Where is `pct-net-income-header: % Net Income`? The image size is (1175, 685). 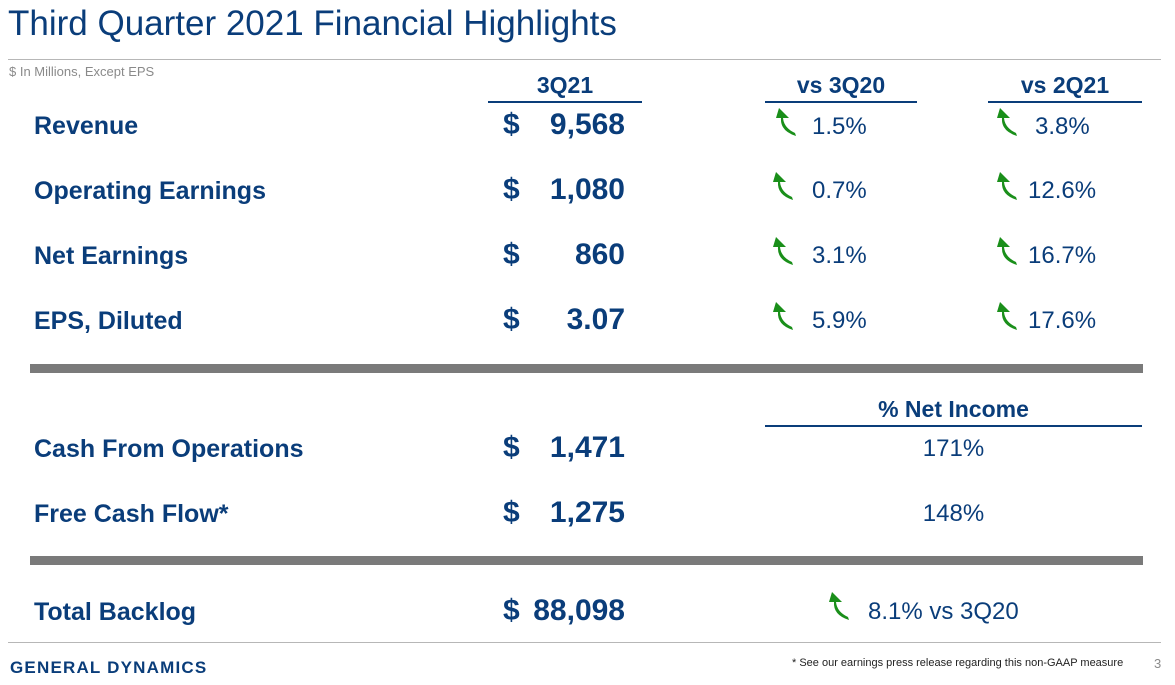 pct-net-income-header: % Net Income is located at coordinates (953, 409).